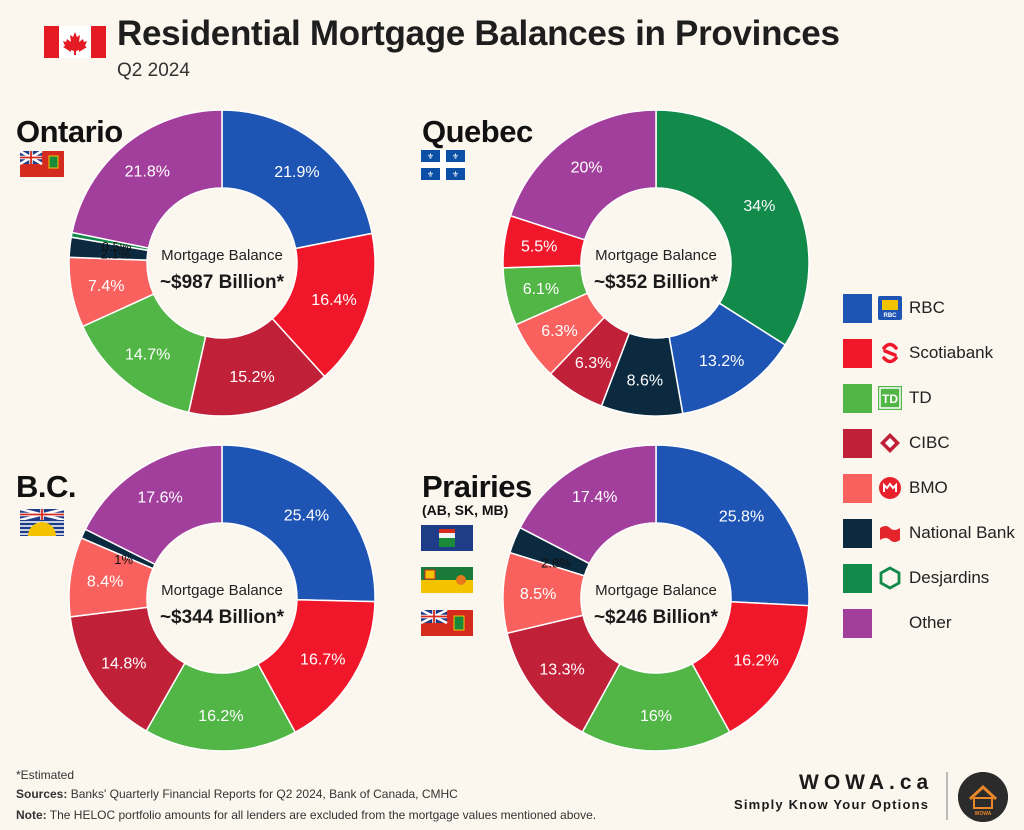 The width and height of the screenshot is (1024, 830). I want to click on manitoba-flag-icon, so click(447, 623).